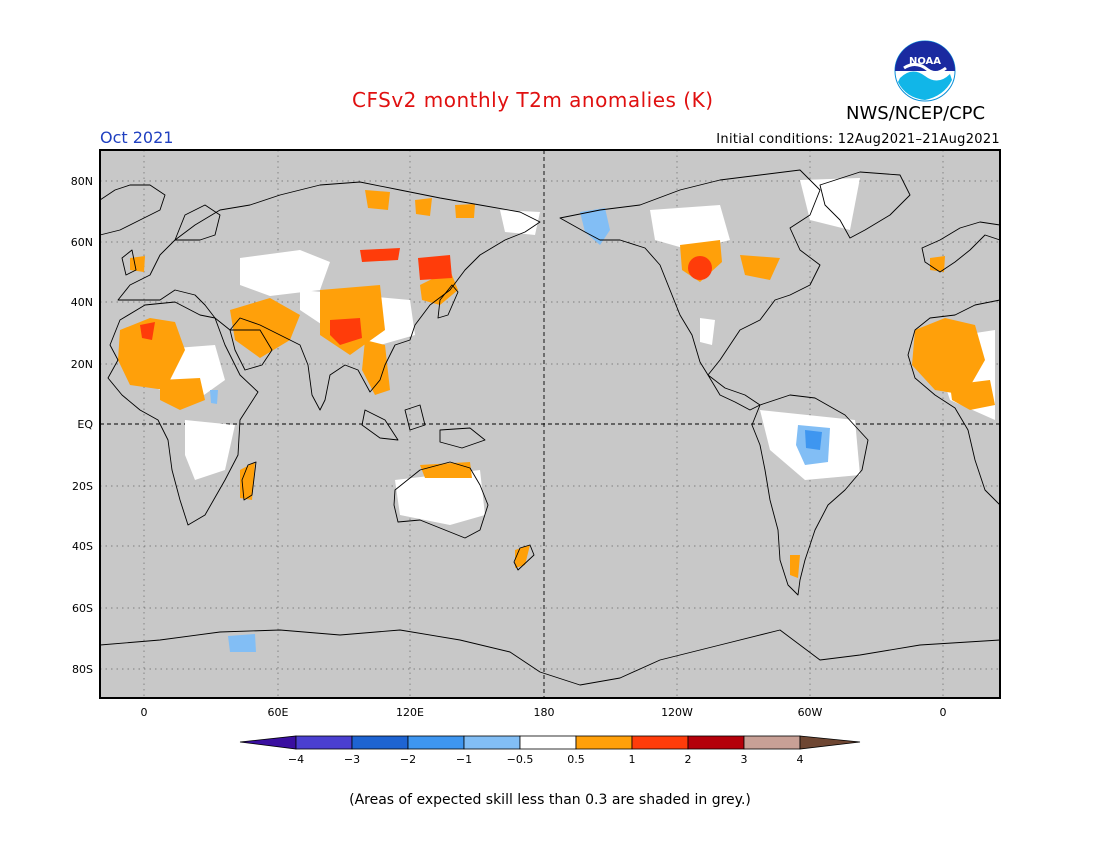 This screenshot has height=850, width=1100. Describe the element at coordinates (830, 742) in the screenshot. I see `colorbar-arrow-high` at that location.